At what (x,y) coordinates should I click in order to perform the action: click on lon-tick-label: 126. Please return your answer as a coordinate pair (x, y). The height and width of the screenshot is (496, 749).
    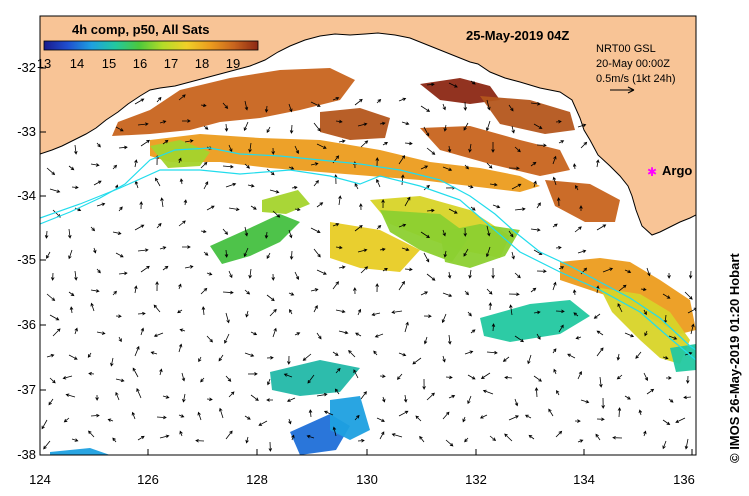
    Looking at the image, I should click on (148, 479).